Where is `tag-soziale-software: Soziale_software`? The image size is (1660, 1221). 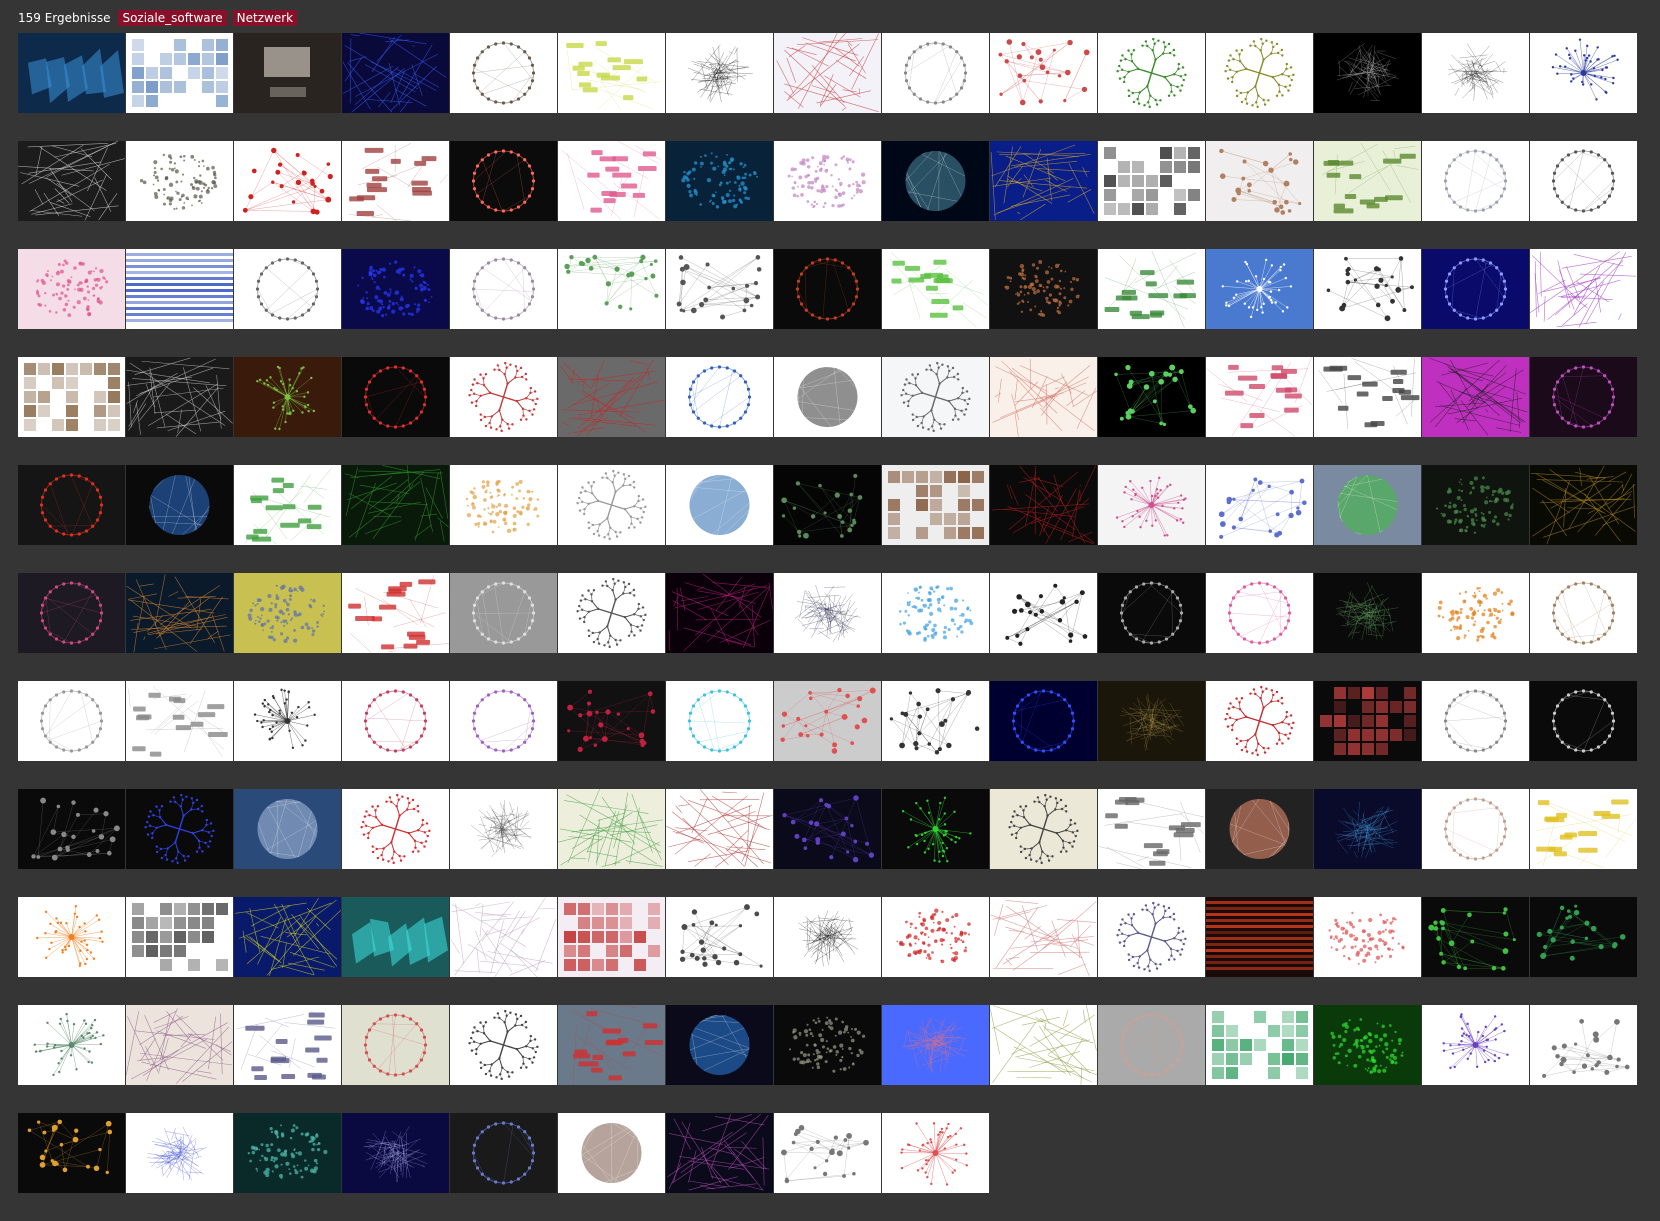
tag-soziale-software: Soziale_software is located at coordinates (172, 18).